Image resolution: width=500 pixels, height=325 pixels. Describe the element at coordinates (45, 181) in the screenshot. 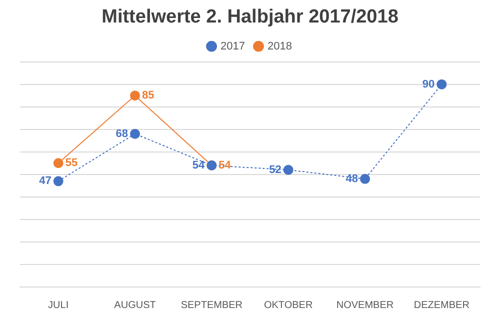

I see `data-label: 47` at that location.